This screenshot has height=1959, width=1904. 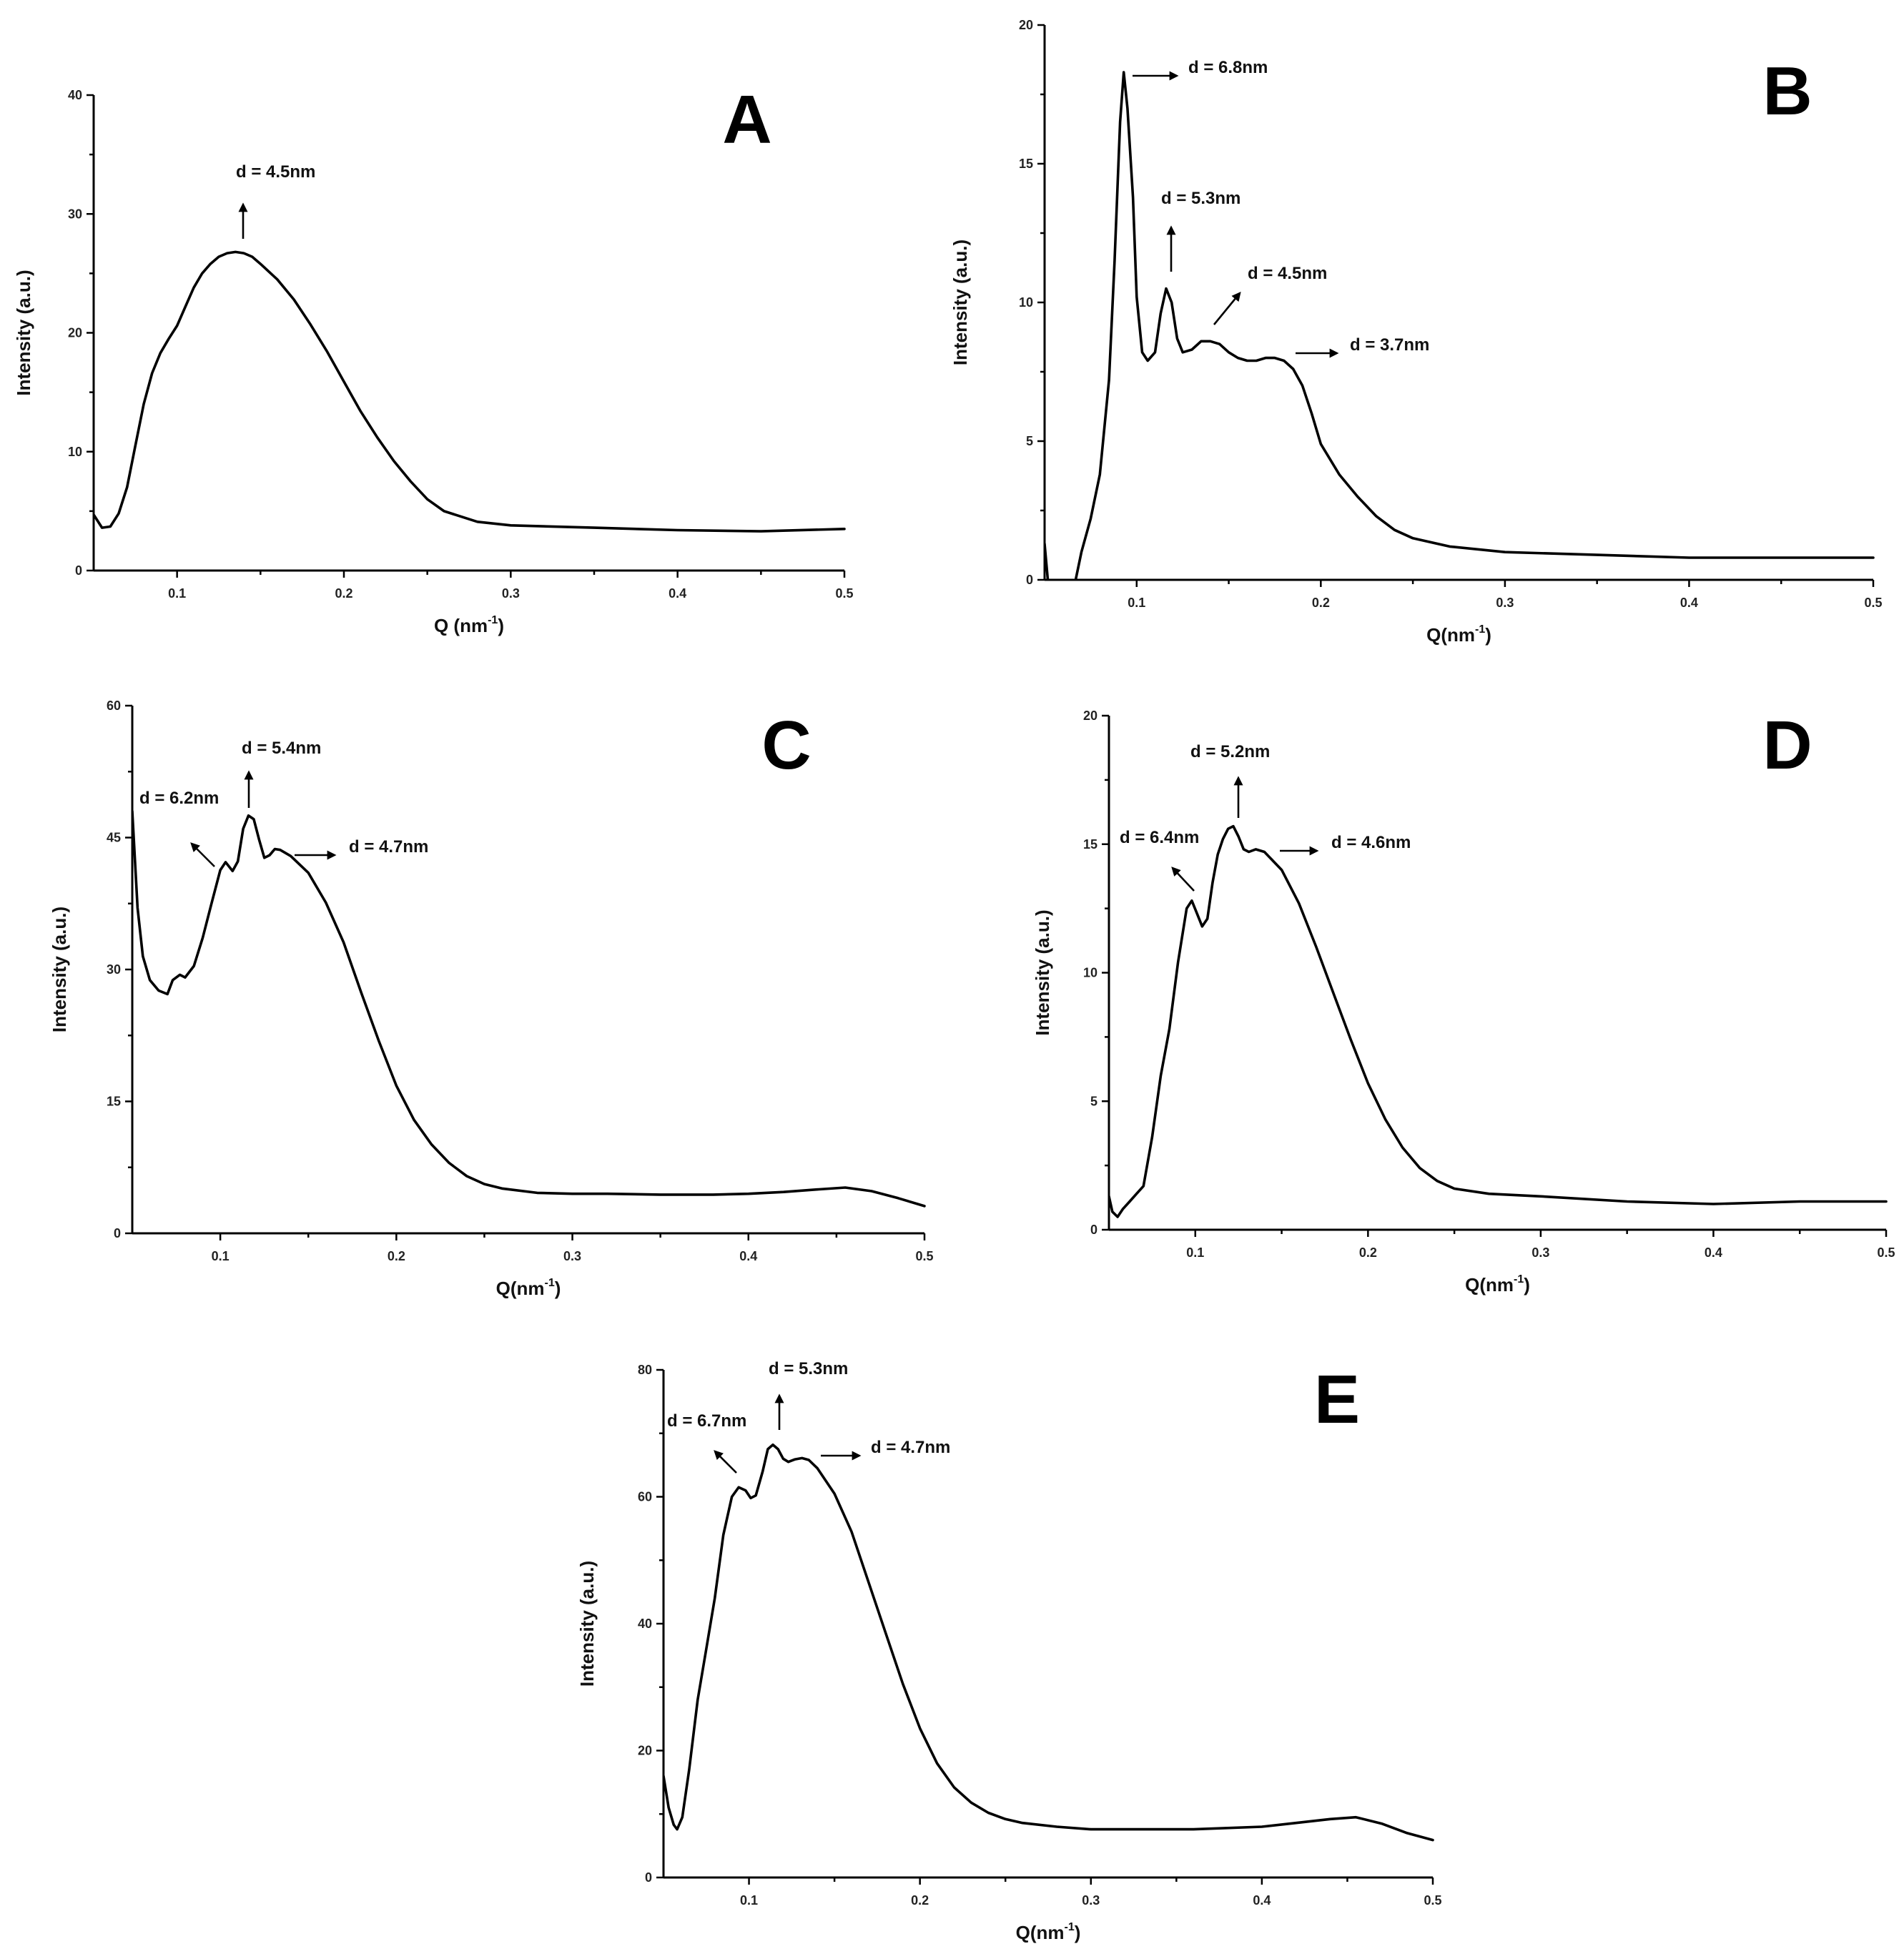 I want to click on panel-d-x-tick-label: 0.2, so click(x=1368, y=1252).